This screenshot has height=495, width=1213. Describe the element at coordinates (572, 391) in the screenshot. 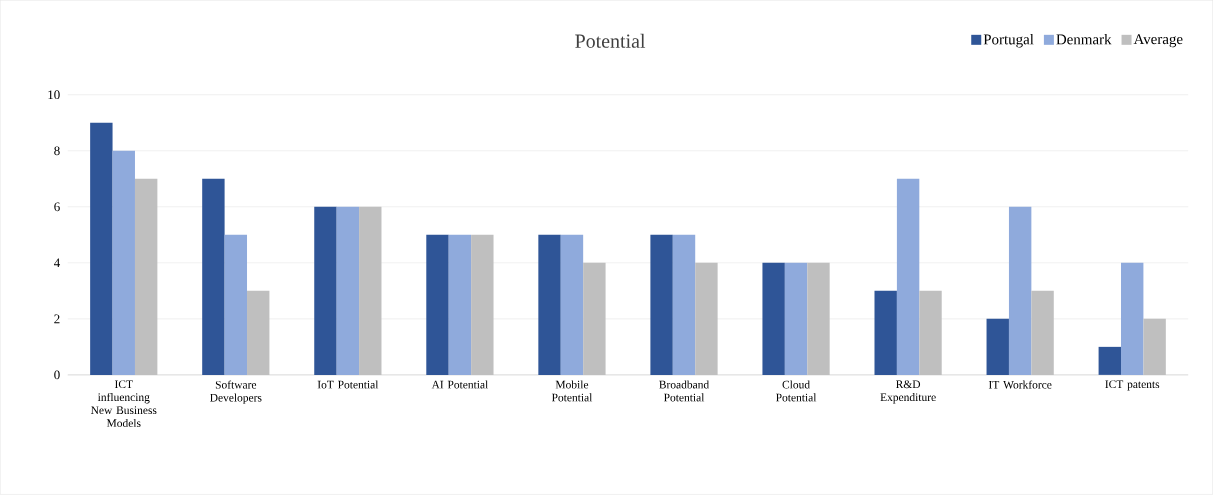

I see `x-tick-label: Mobile Potential` at that location.